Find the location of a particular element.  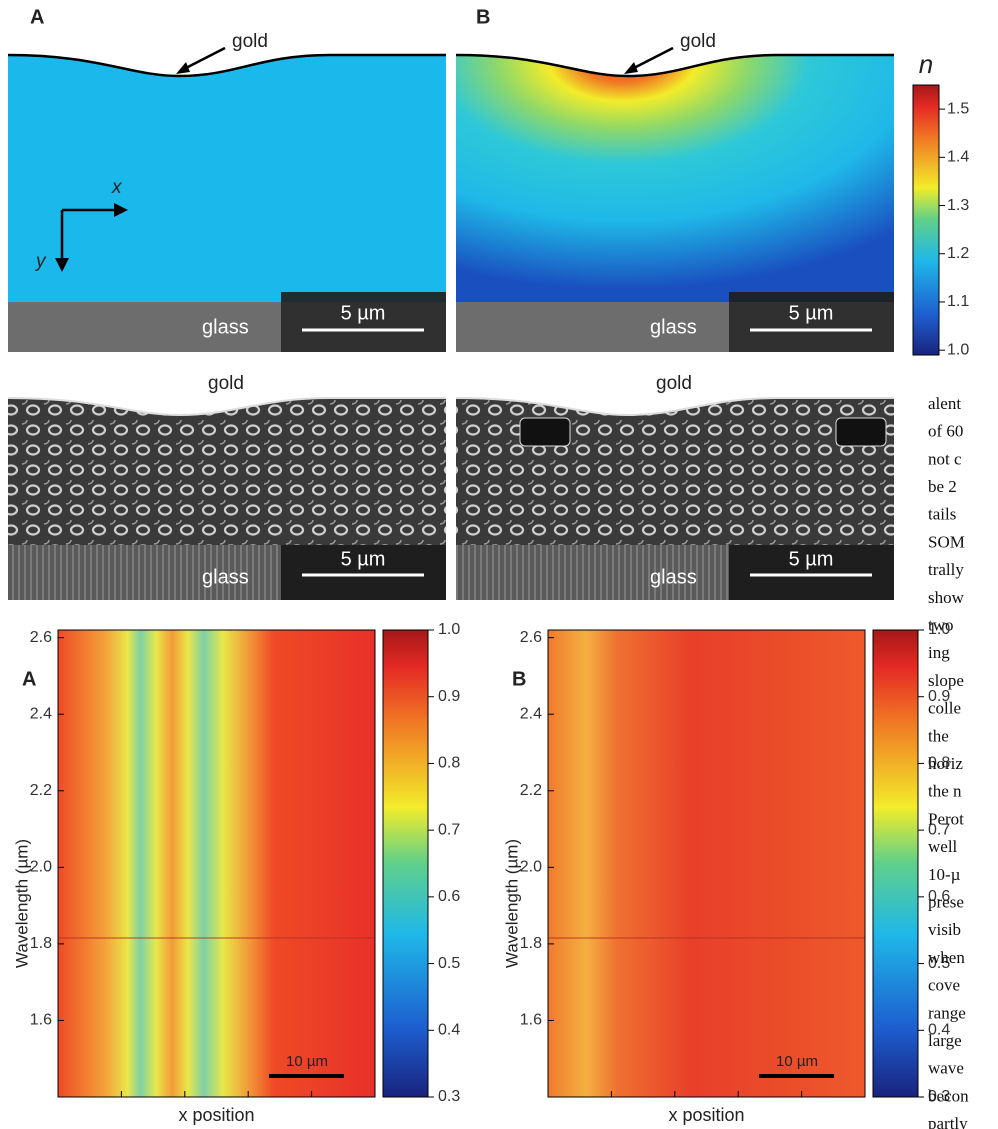

sim-panel-b: B gold glass 5 µm is located at coordinates (674, 179).